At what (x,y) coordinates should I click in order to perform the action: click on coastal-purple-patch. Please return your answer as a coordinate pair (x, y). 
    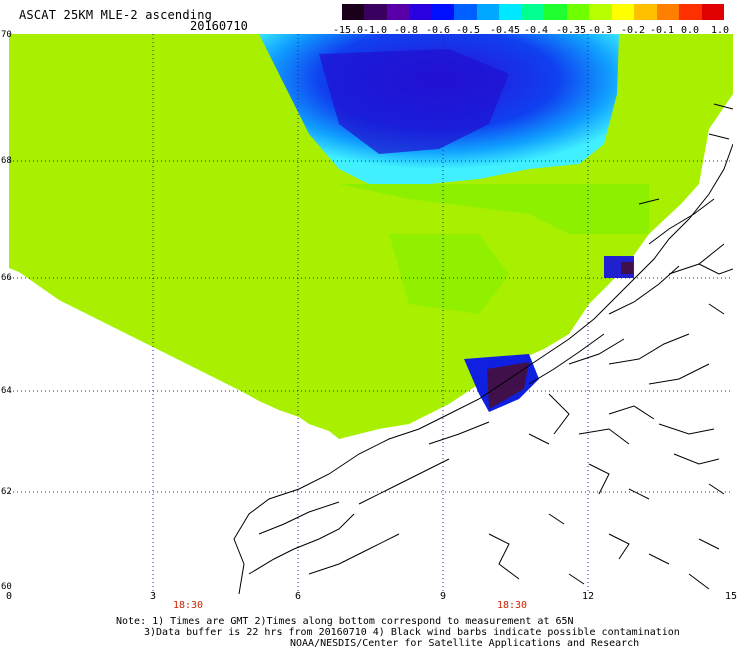
    Looking at the image, I should click on (627, 268).